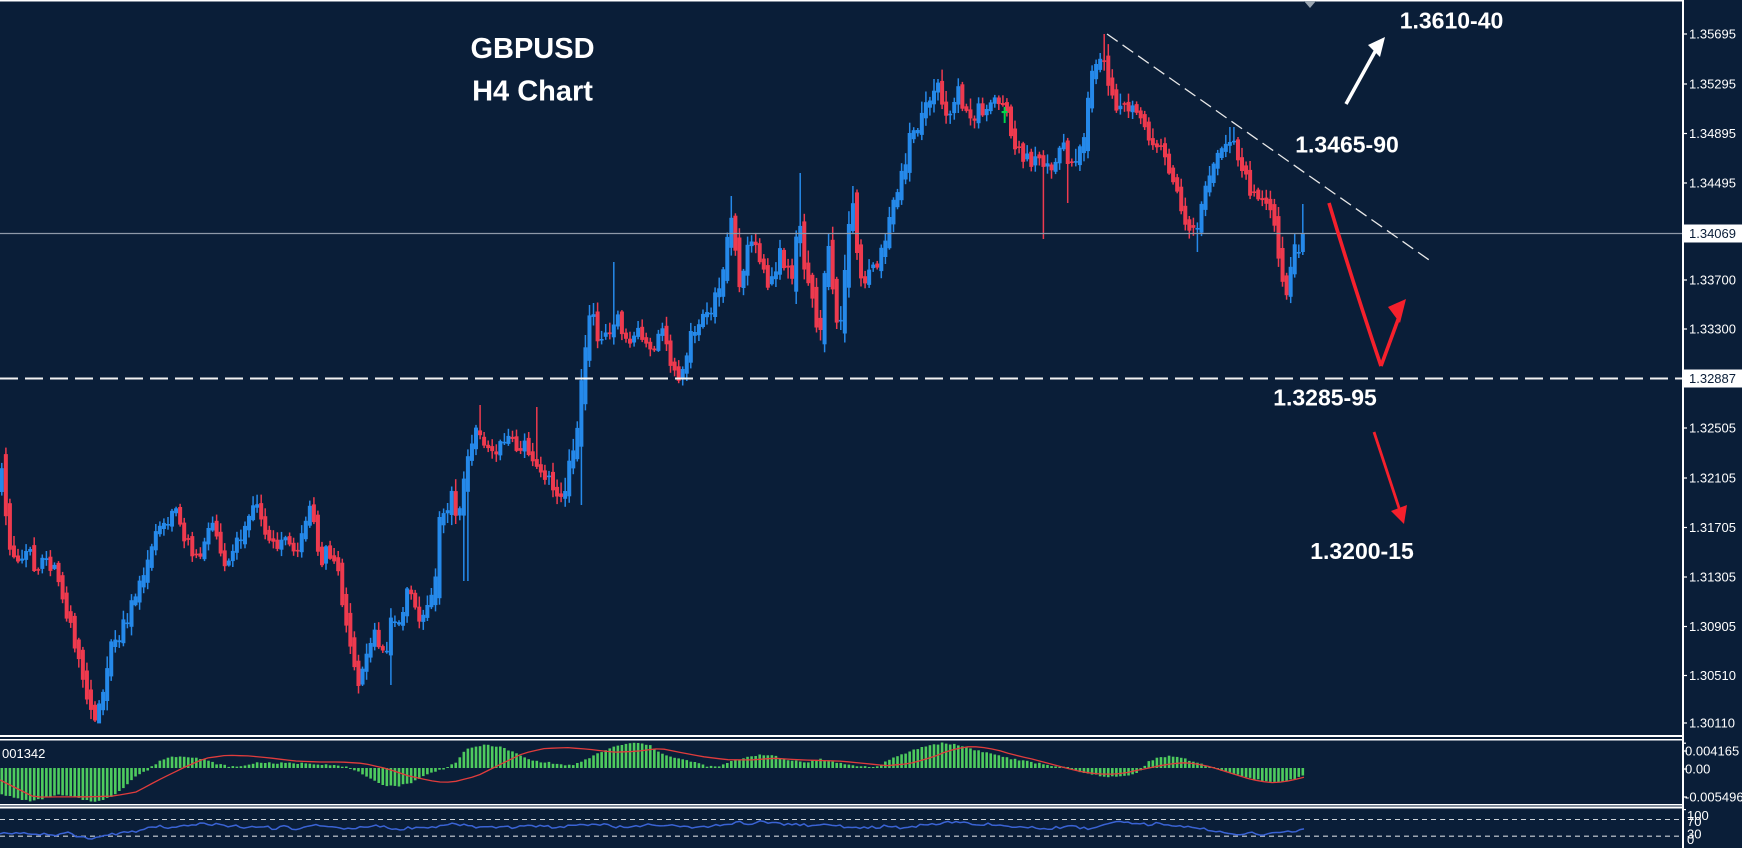 This screenshot has width=1742, height=848. Describe the element at coordinates (1712, 428) in the screenshot. I see `svg-text: 1.32505` at that location.